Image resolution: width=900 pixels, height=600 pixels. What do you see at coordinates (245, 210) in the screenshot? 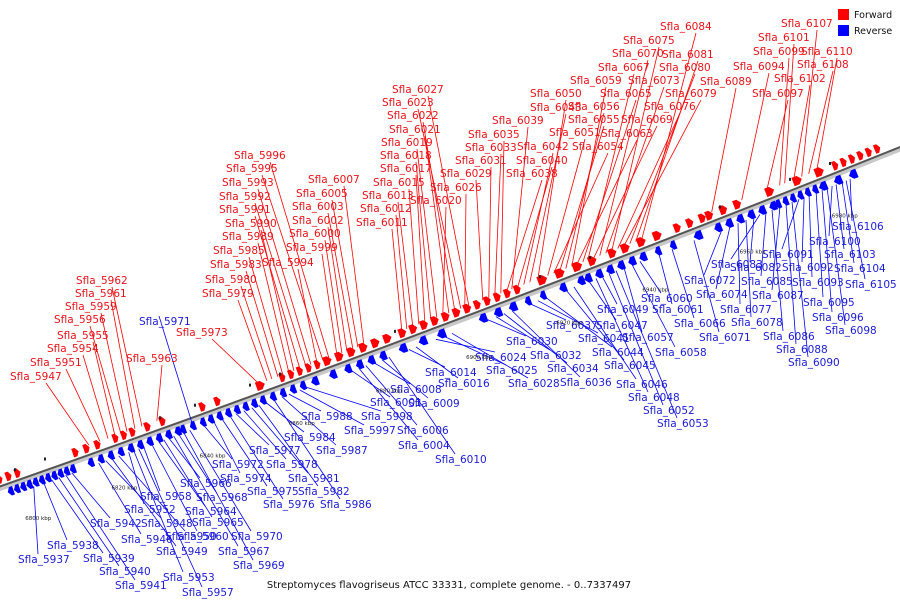
I see `forward-gene-label: Sfla_5991` at bounding box center [245, 210].